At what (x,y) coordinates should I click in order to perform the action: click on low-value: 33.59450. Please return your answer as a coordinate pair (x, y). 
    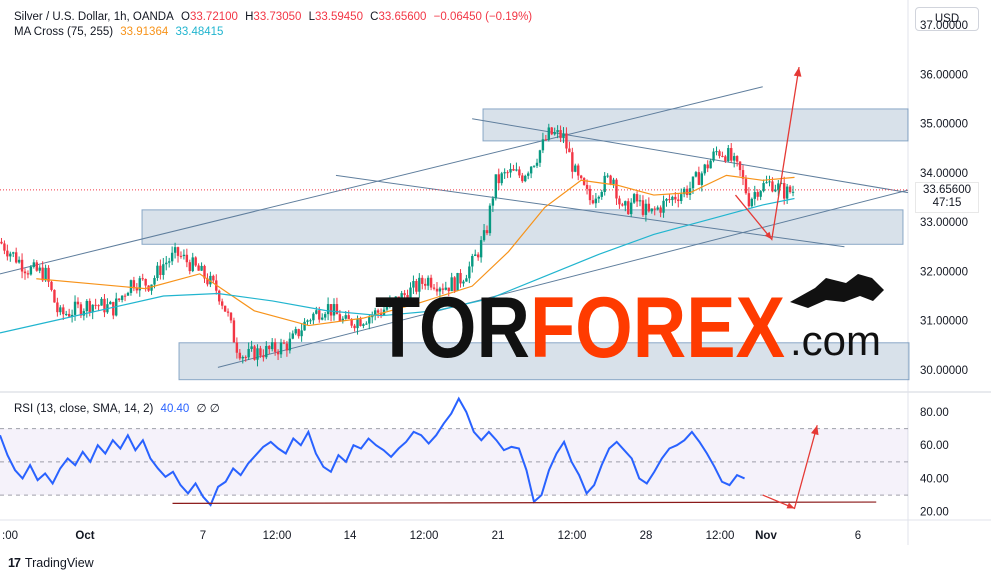
    Looking at the image, I should click on (339, 17).